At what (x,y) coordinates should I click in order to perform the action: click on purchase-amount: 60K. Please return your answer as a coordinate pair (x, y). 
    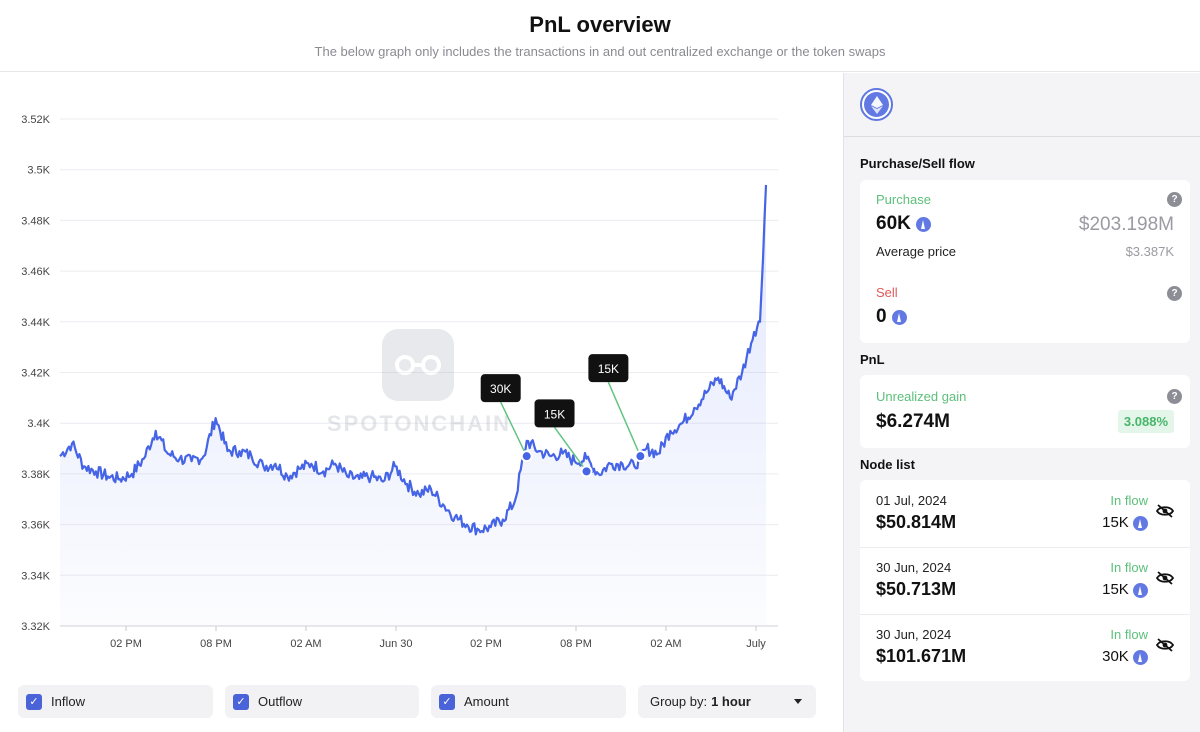
    Looking at the image, I should click on (893, 223).